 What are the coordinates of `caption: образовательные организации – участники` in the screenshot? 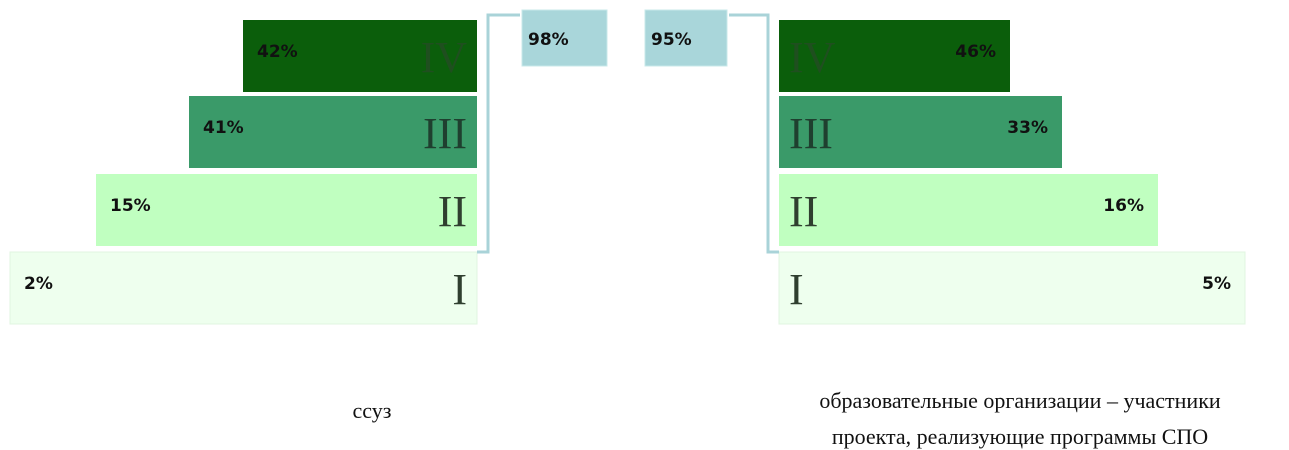 It's located at (1020, 400).